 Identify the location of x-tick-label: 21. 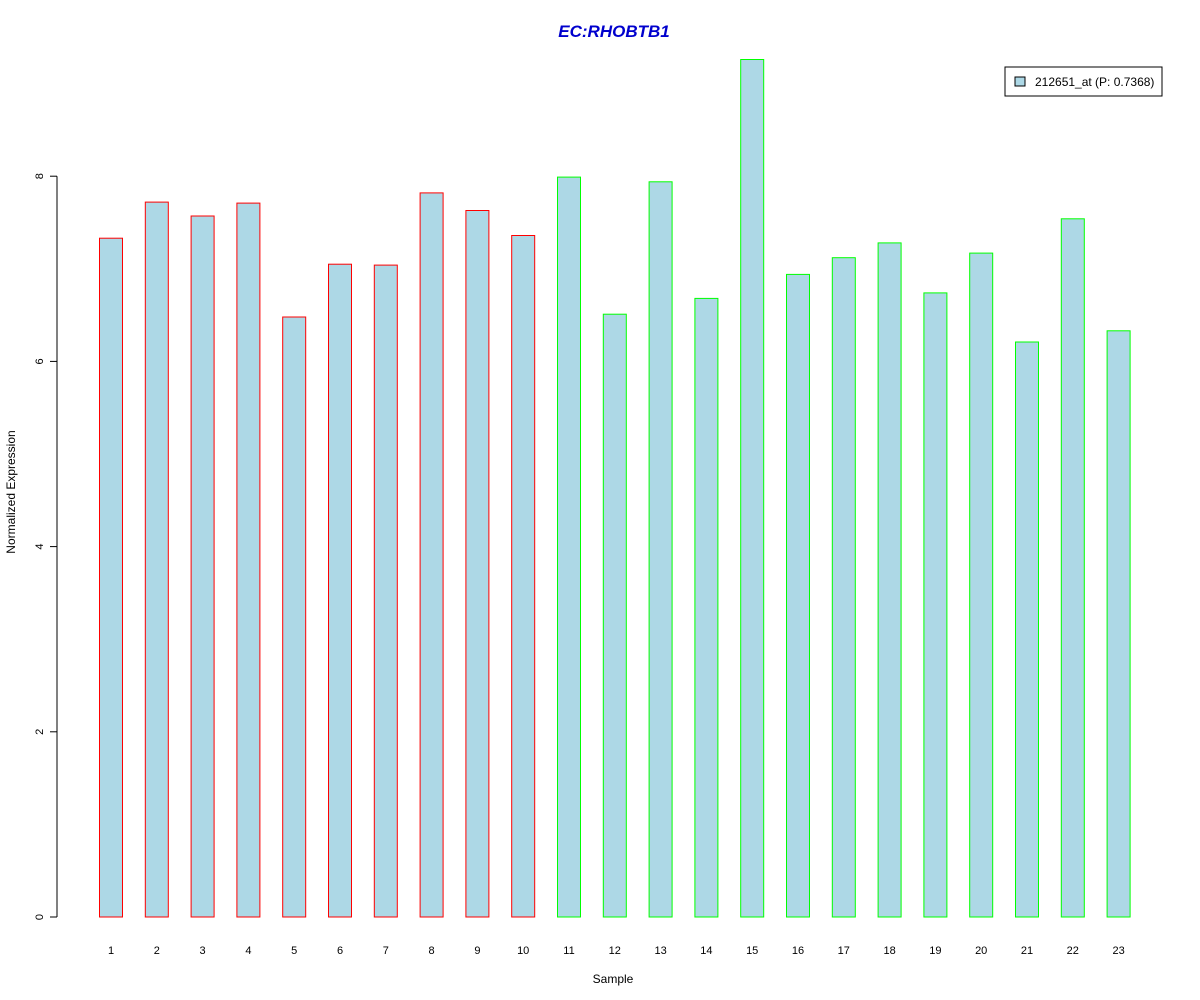
(1027, 951).